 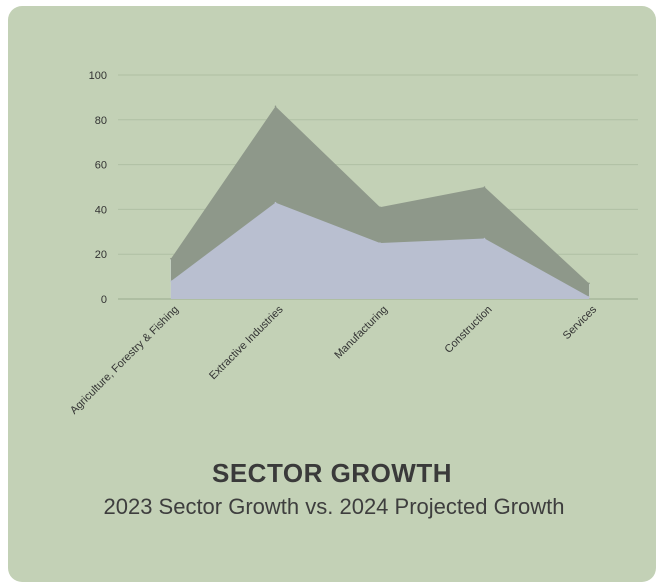 I want to click on x-tick-label: Extractive Industries, so click(x=246, y=342).